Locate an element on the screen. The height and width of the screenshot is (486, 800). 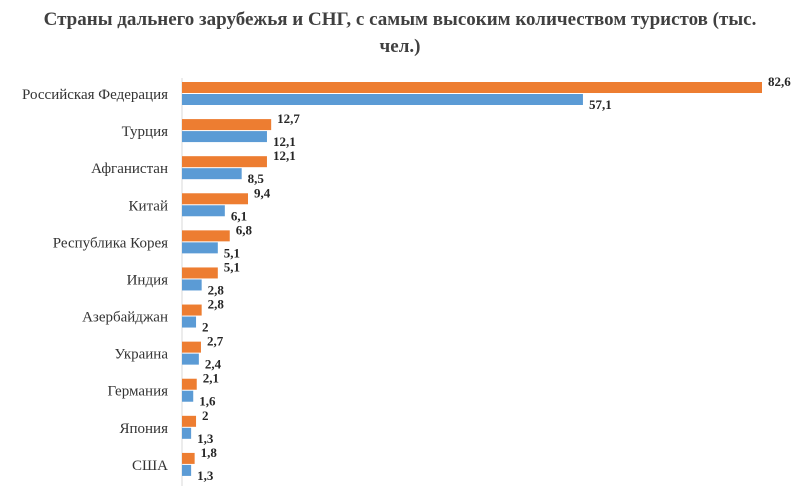
data-label: 2,1 is located at coordinates (211, 378).